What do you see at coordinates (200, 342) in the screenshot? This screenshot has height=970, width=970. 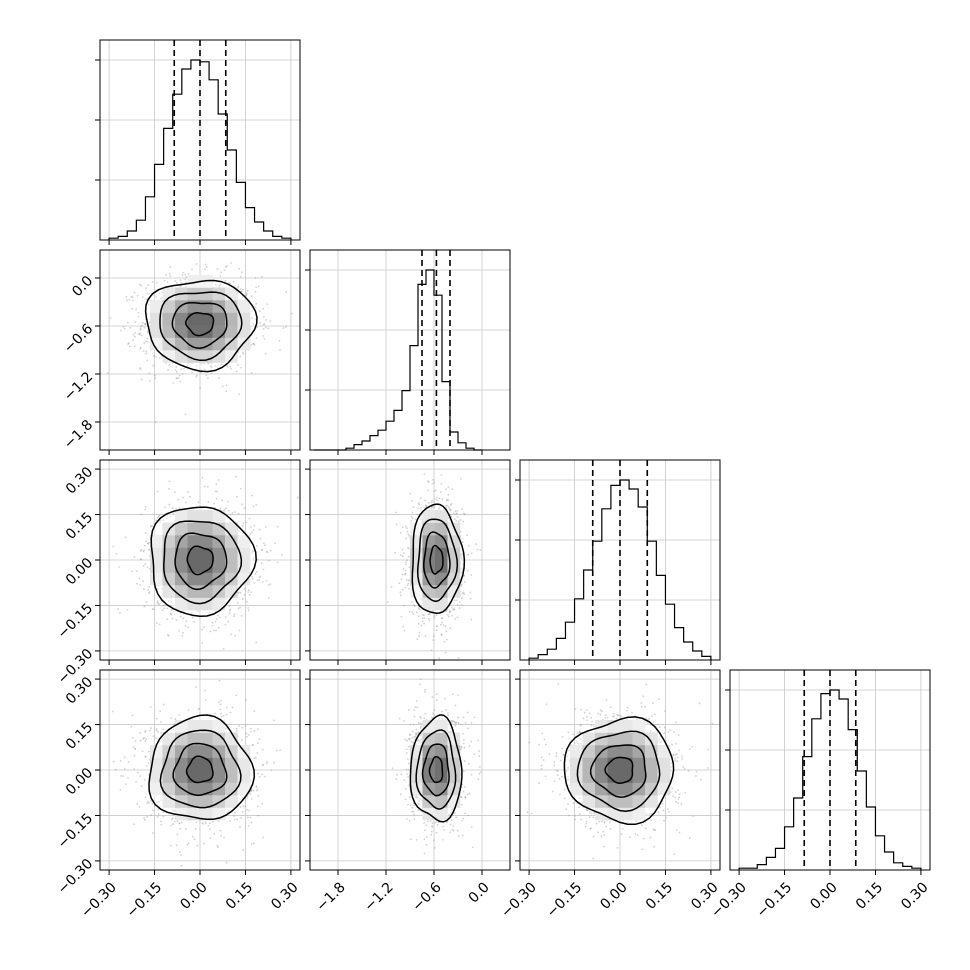 I see `joint-content` at bounding box center [200, 342].